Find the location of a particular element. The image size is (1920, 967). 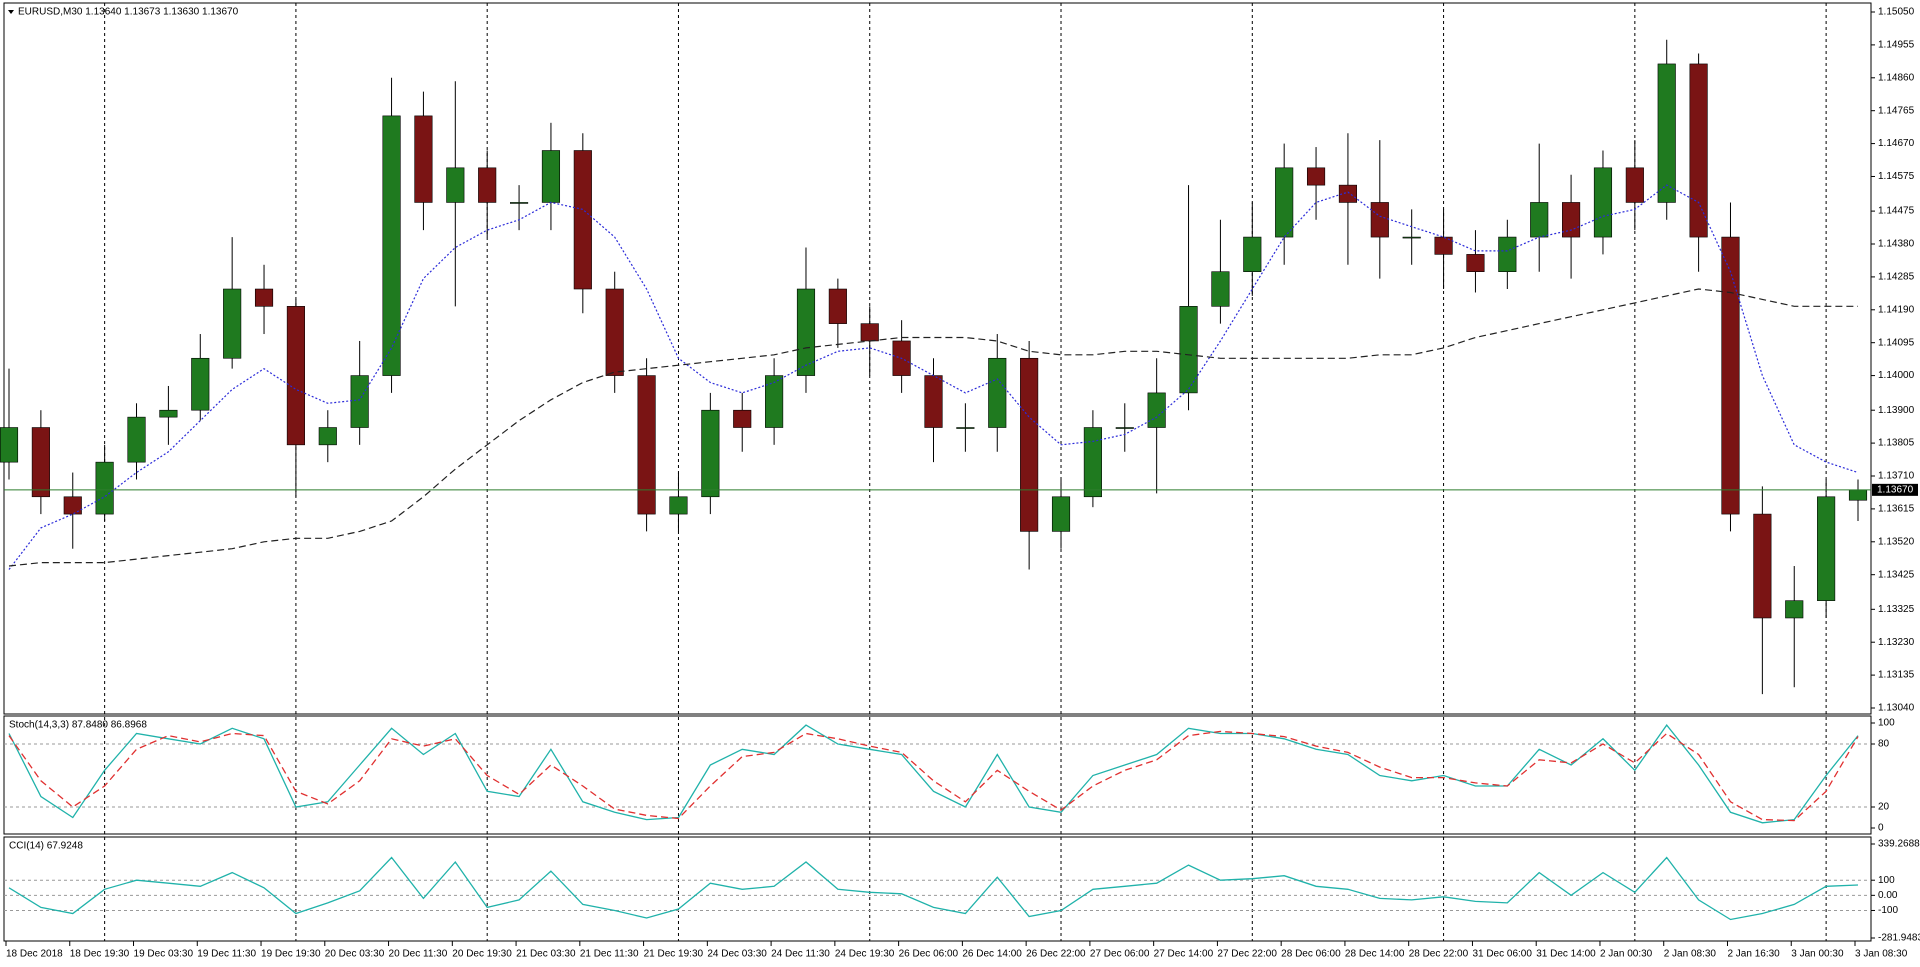

y-tick-label: 1.14000 is located at coordinates (1896, 375).